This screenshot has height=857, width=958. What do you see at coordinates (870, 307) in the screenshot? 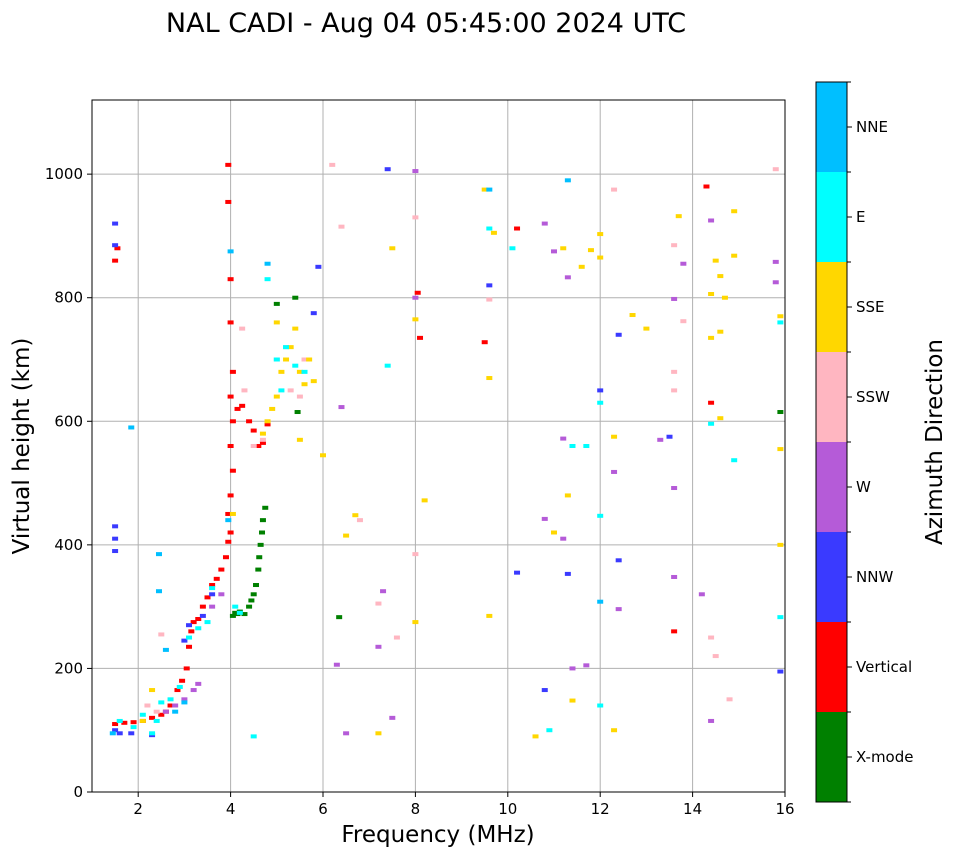
I see `colorbar-tick-label: SSE` at bounding box center [870, 307].